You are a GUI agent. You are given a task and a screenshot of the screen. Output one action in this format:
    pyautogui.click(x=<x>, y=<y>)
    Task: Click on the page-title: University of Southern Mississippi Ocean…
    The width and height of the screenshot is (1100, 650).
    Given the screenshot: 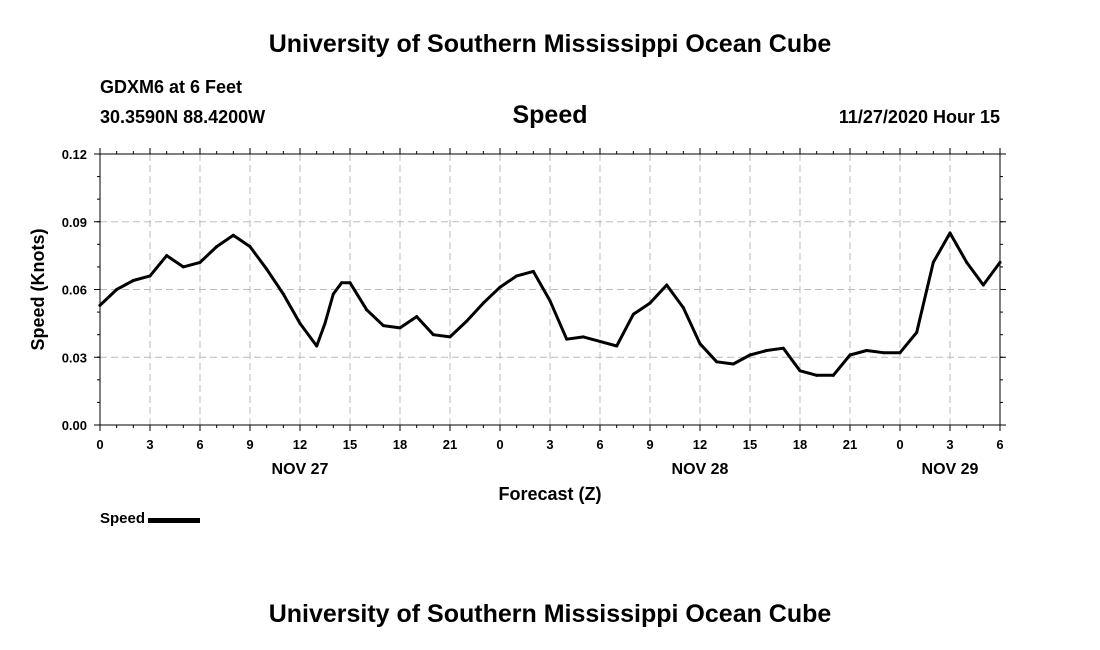 What is the action you would take?
    pyautogui.click(x=550, y=44)
    